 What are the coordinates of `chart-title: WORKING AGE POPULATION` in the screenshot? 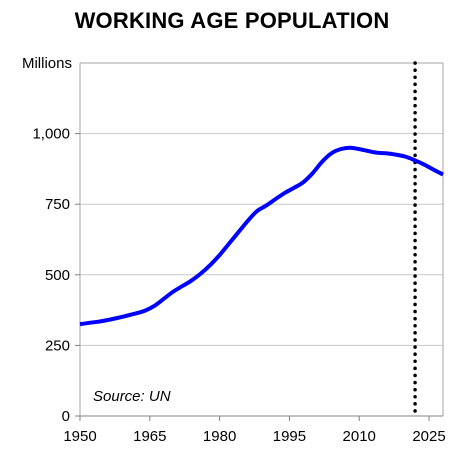 It's located at (232, 20).